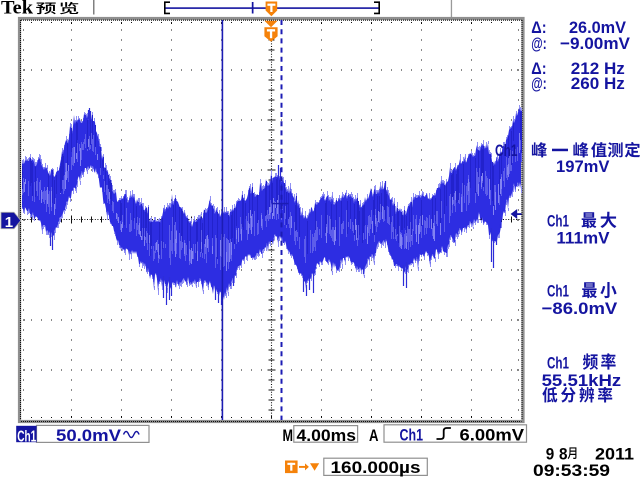 This screenshot has width=640, height=480. What do you see at coordinates (374, 435) in the screenshot?
I see `svg-text: A` at bounding box center [374, 435].